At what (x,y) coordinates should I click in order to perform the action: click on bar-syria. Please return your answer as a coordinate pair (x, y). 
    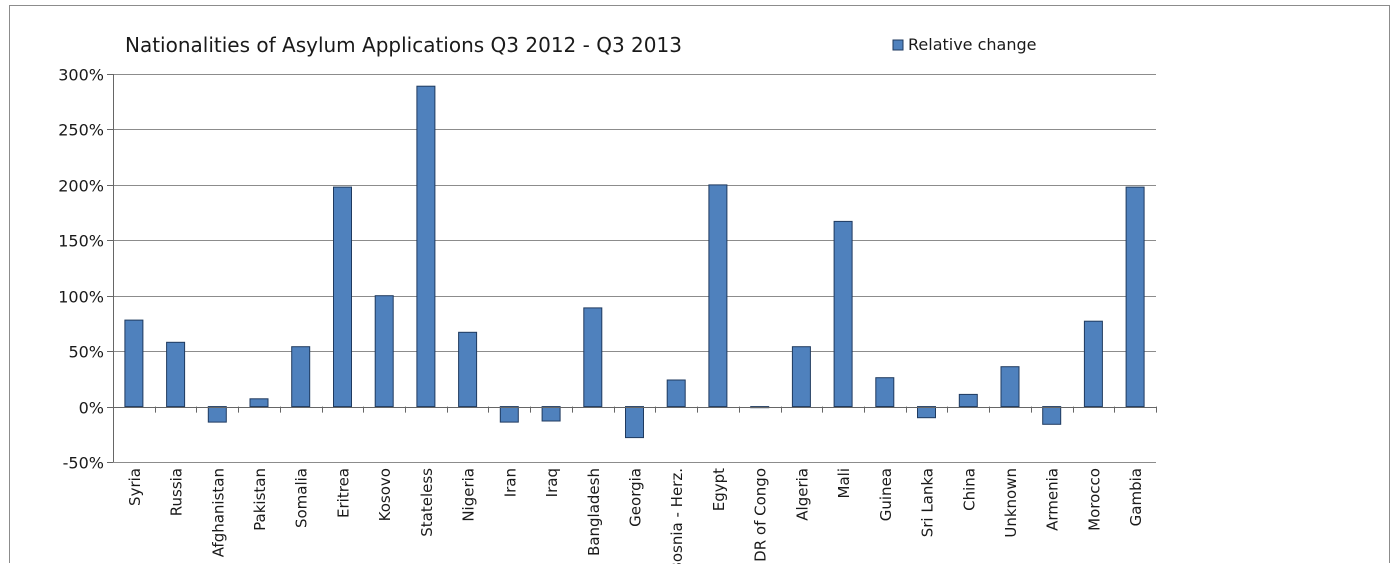
    Looking at the image, I should click on (134, 363).